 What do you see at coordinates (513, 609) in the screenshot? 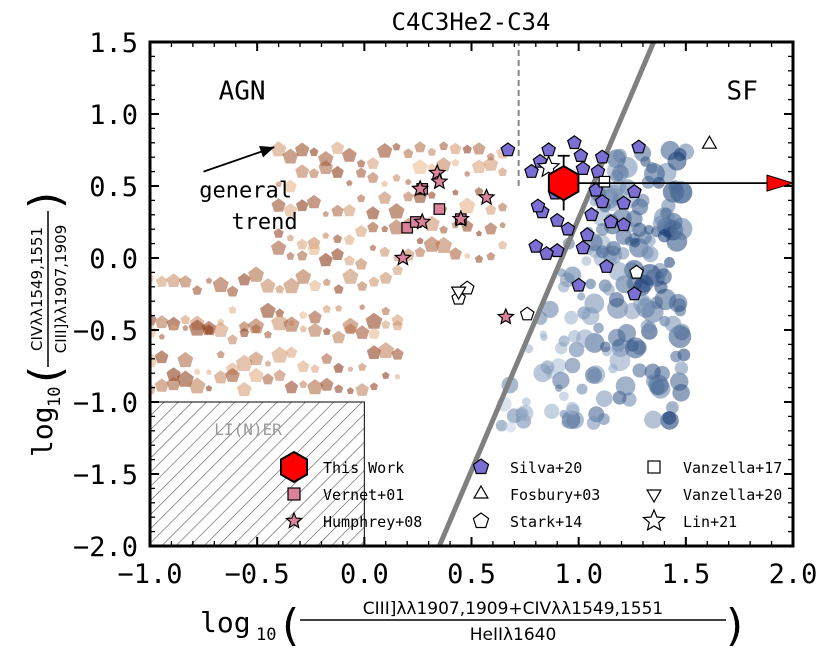
I see `x-axis-label-numerator: CIII]λλ1907,1909+CIVλλ1549,1551` at bounding box center [513, 609].